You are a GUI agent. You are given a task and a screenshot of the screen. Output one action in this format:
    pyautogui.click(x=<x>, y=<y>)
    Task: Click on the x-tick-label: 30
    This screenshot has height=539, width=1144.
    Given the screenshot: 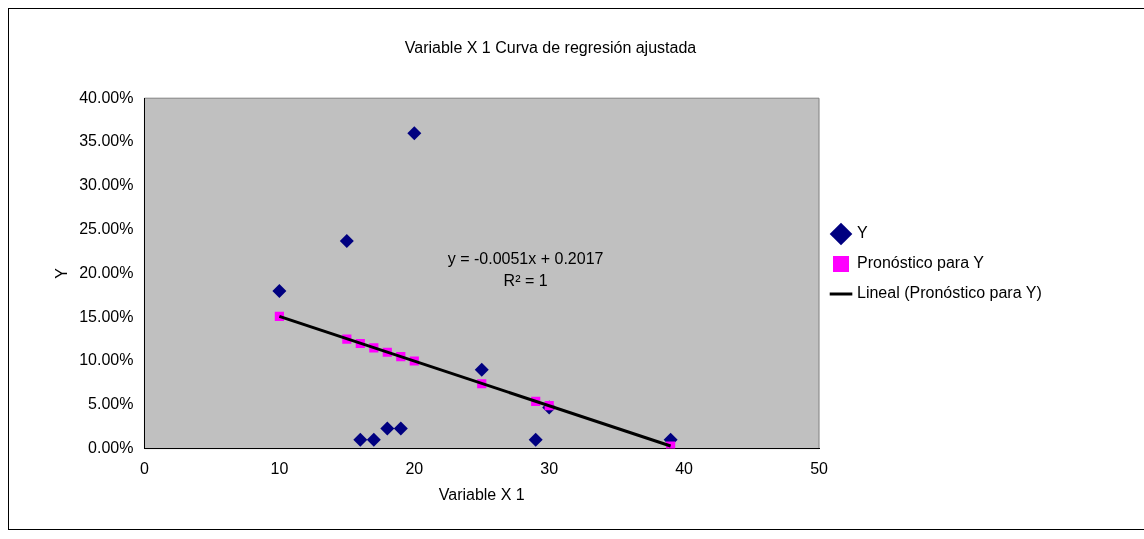 What is the action you would take?
    pyautogui.click(x=549, y=468)
    